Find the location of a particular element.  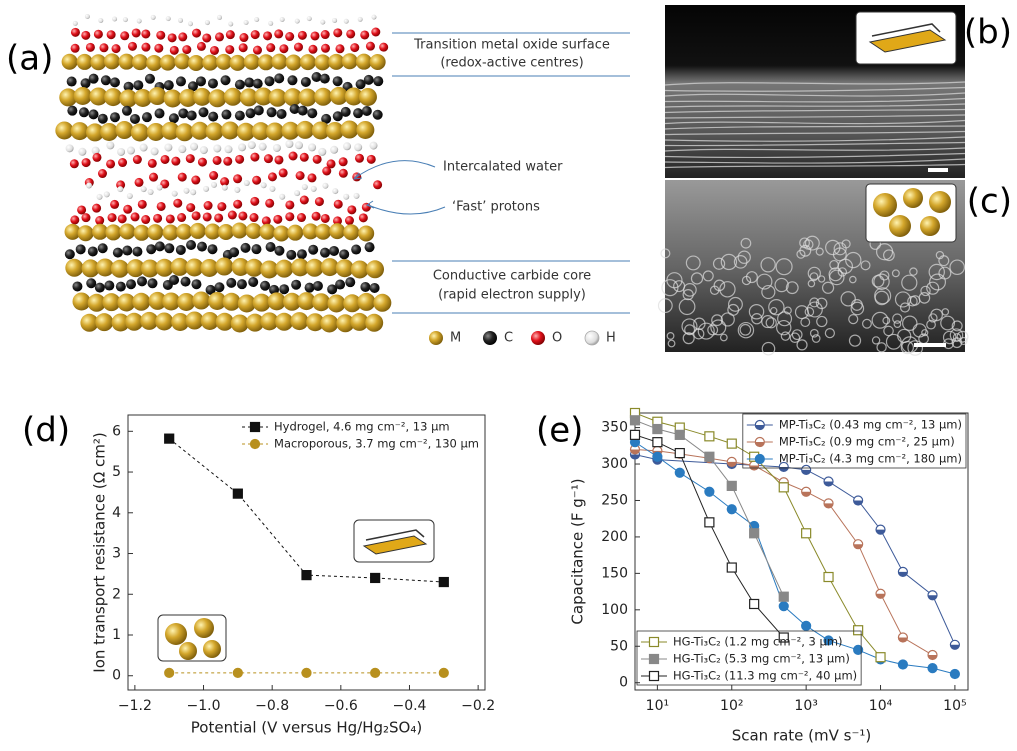

legend-text: M is located at coordinates (455, 338).